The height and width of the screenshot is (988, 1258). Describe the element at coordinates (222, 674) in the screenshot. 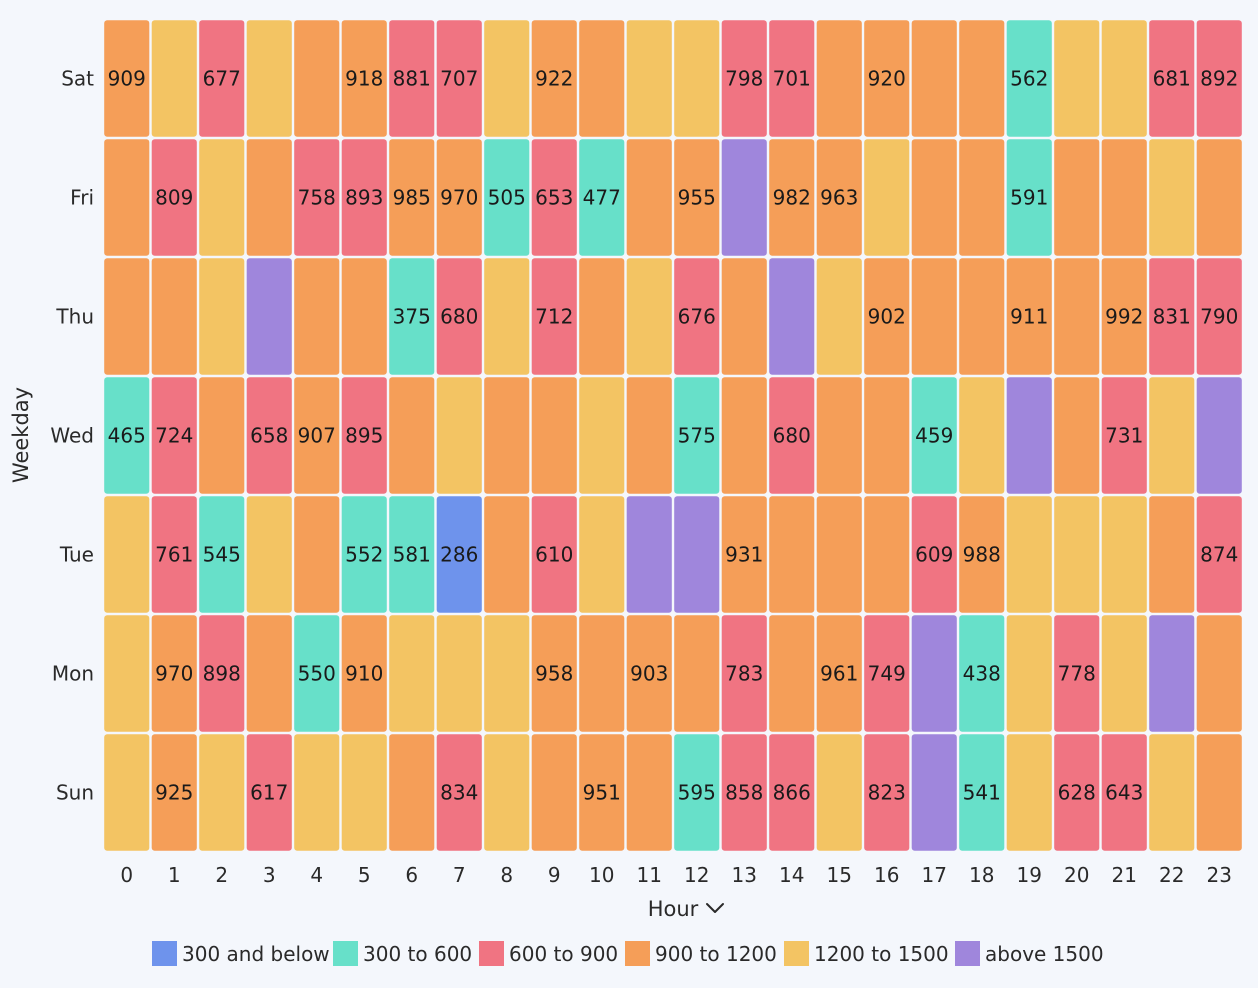

I see `cell-value-label: 898` at that location.